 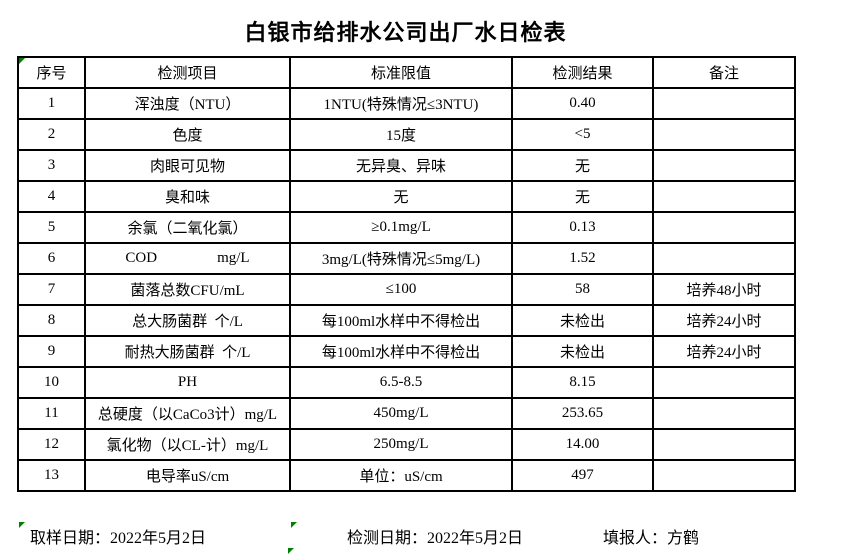 I want to click on cell-limit: 无, so click(x=401, y=196).